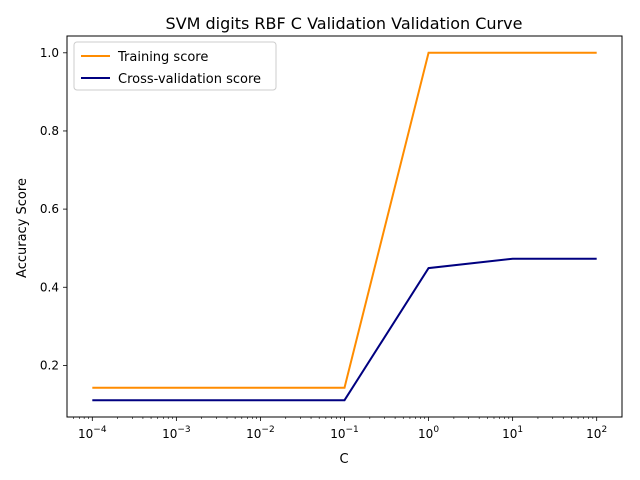  What do you see at coordinates (49, 287) in the screenshot?
I see `y-tick-label: 0.4` at bounding box center [49, 287].